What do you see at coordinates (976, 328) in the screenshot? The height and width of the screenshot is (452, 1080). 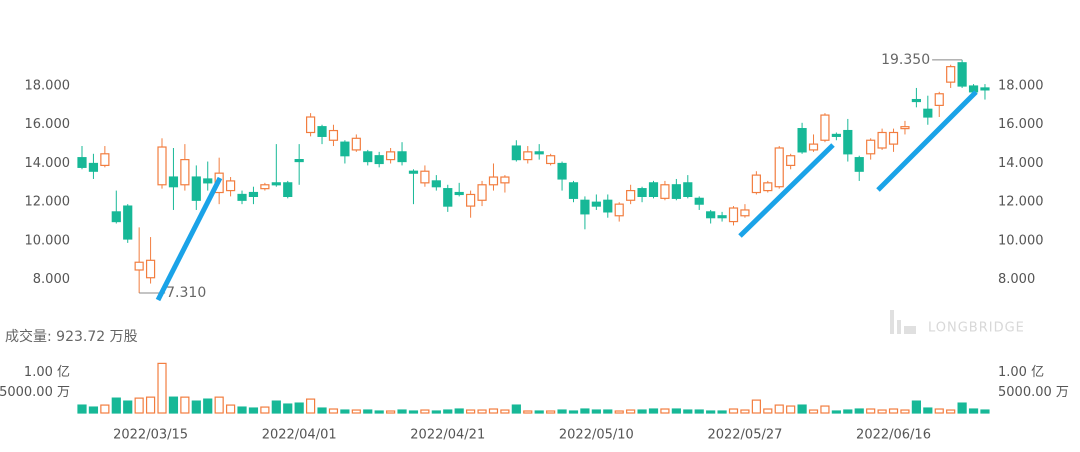 I see `watermark: LONGBRIDGE` at bounding box center [976, 328].